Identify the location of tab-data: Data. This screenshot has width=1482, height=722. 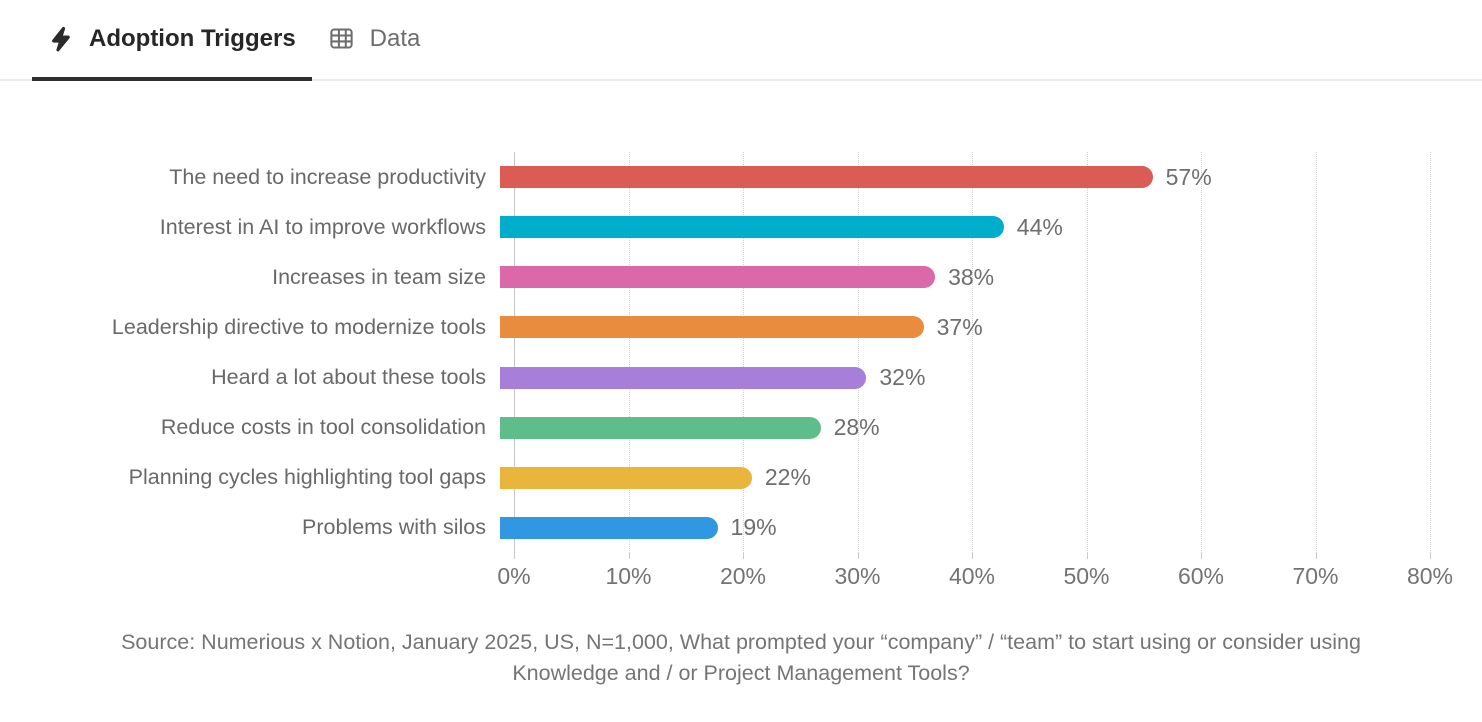
(374, 40).